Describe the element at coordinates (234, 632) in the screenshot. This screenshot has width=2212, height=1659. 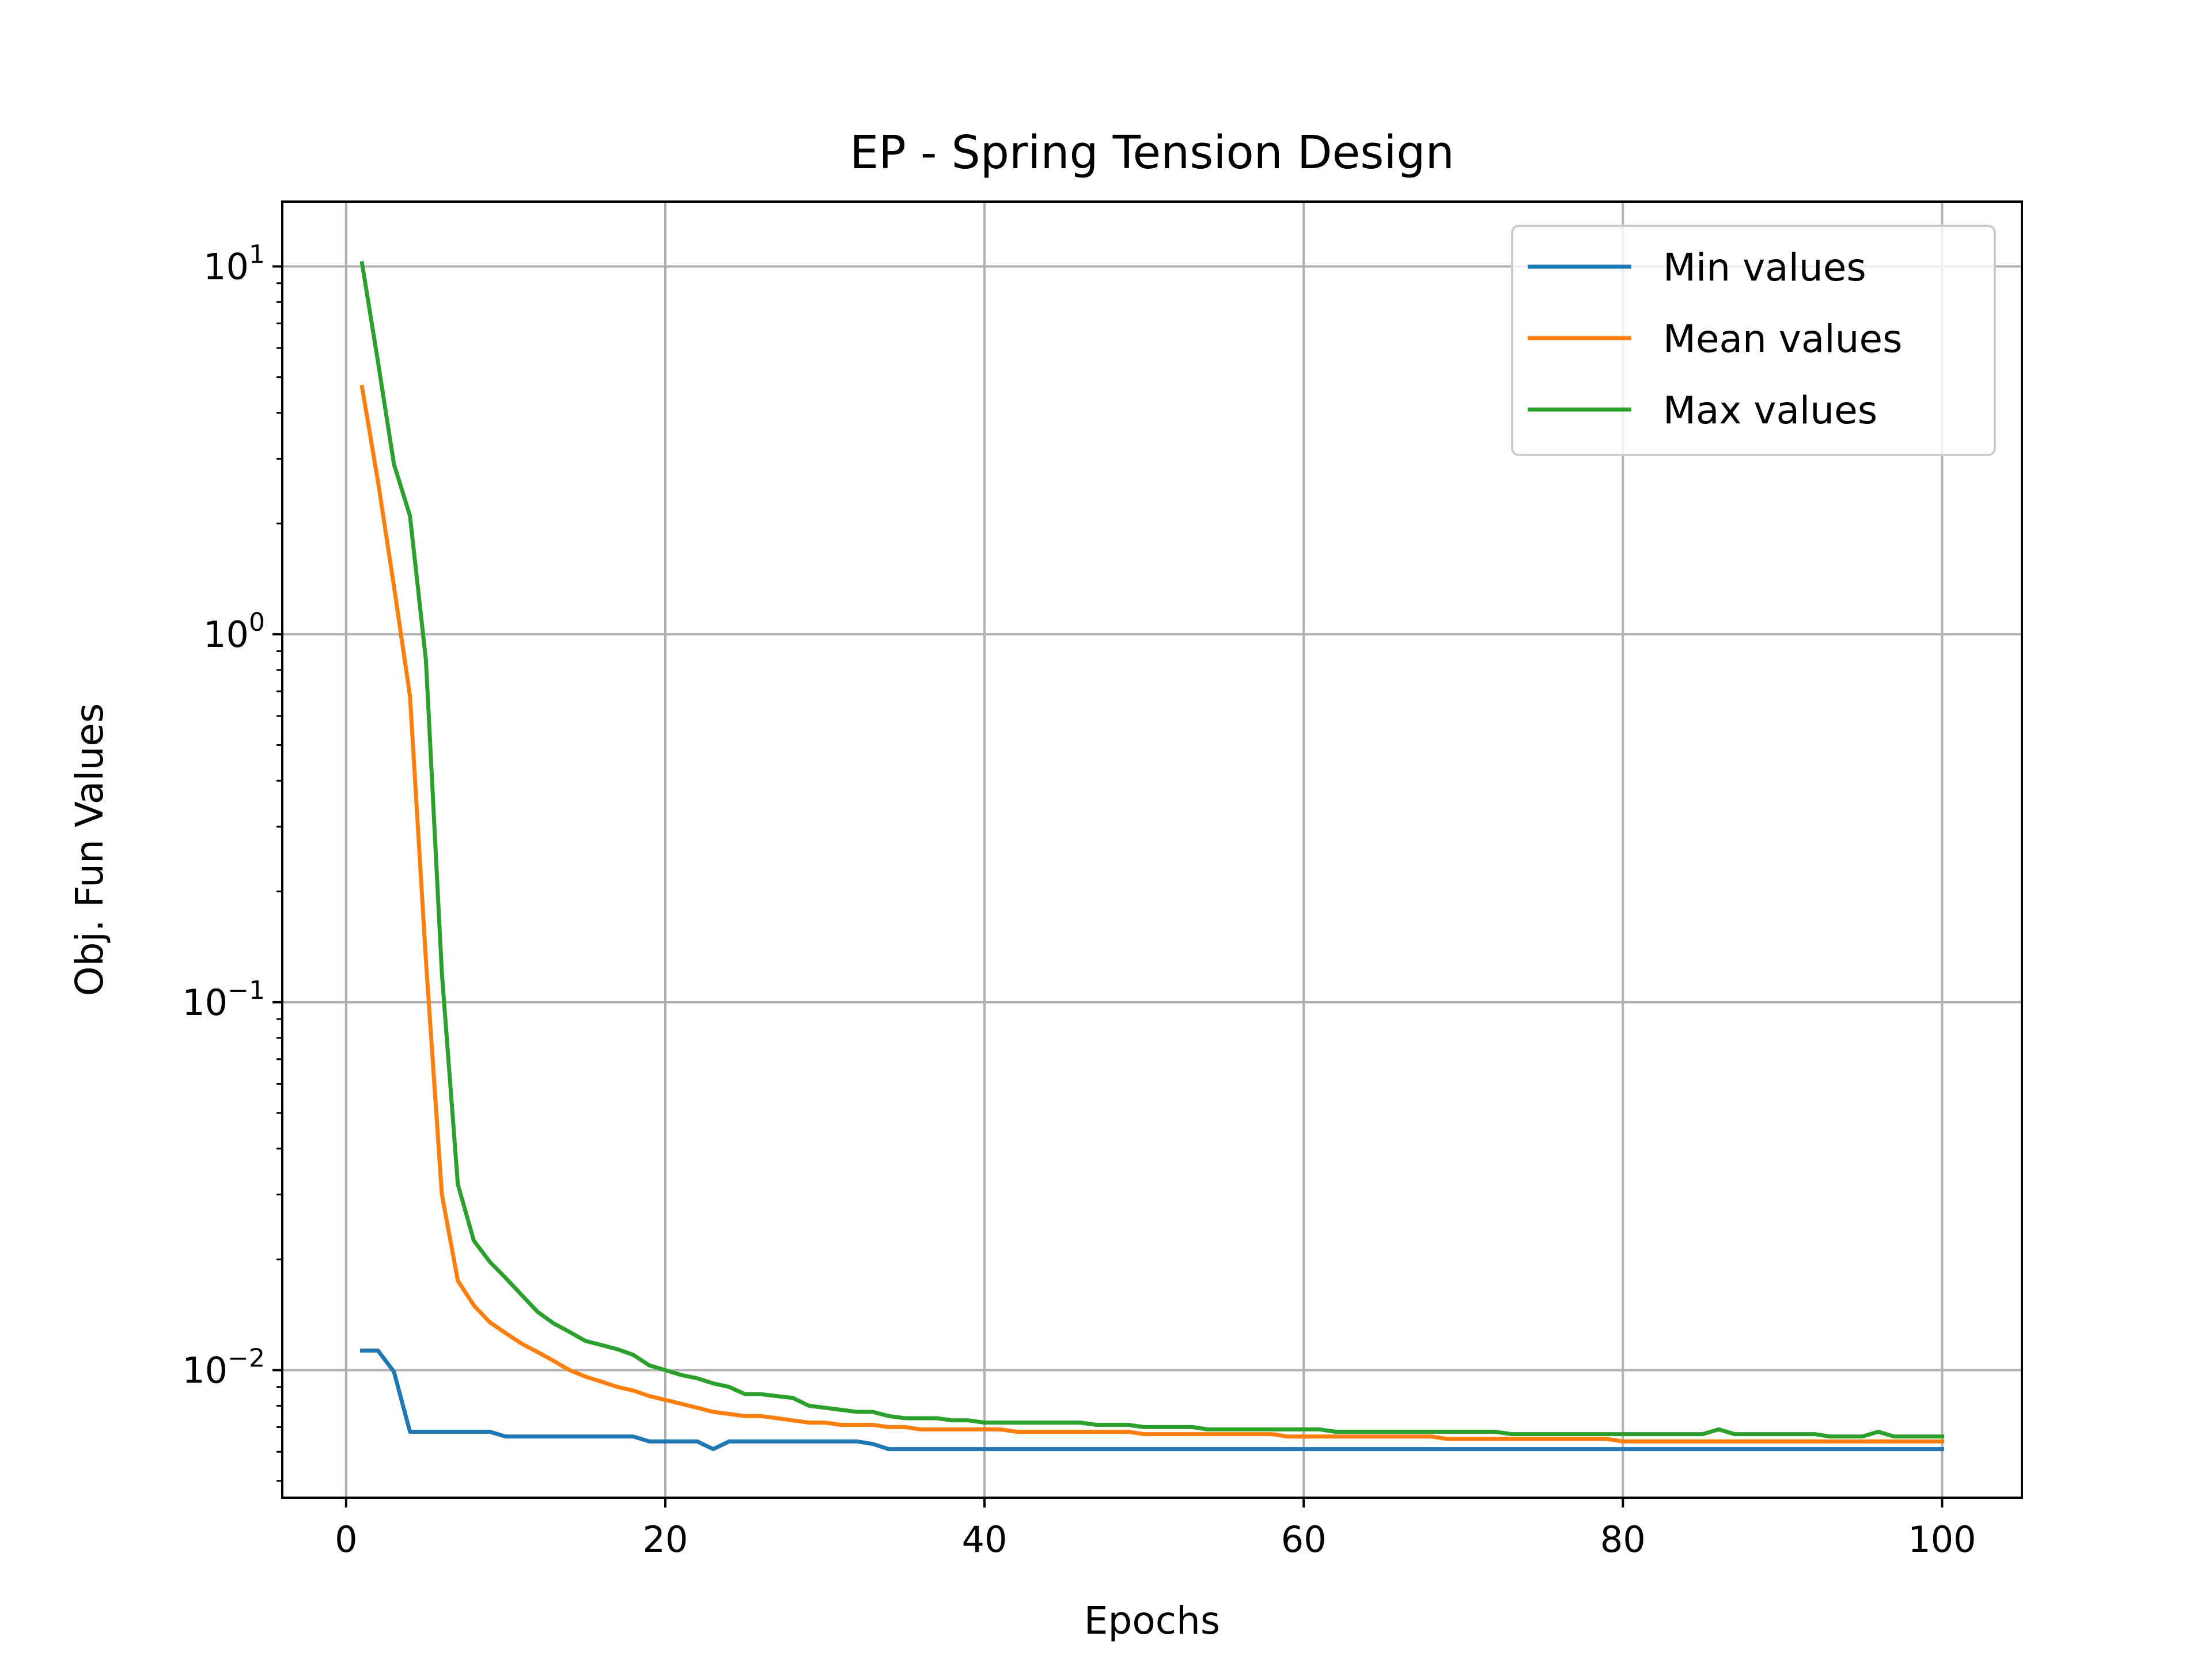
I see `y-tick-label: 10⁰` at that location.